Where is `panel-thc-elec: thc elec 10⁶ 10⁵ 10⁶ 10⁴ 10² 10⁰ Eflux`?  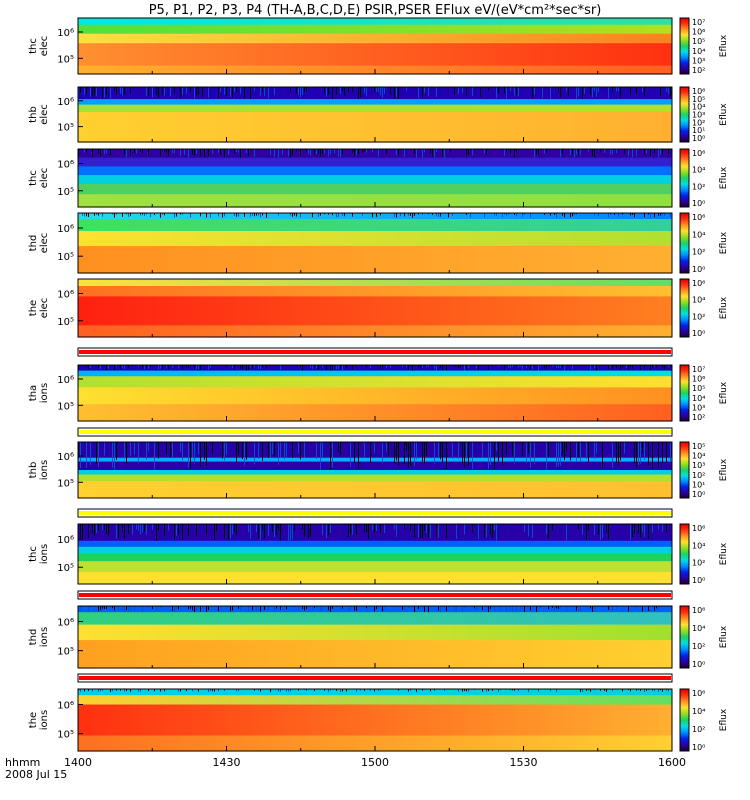 panel-thc-elec: thc elec 10⁶ 10⁵ 10⁶ 10⁴ 10² 10⁰ Eflux is located at coordinates (378, 178).